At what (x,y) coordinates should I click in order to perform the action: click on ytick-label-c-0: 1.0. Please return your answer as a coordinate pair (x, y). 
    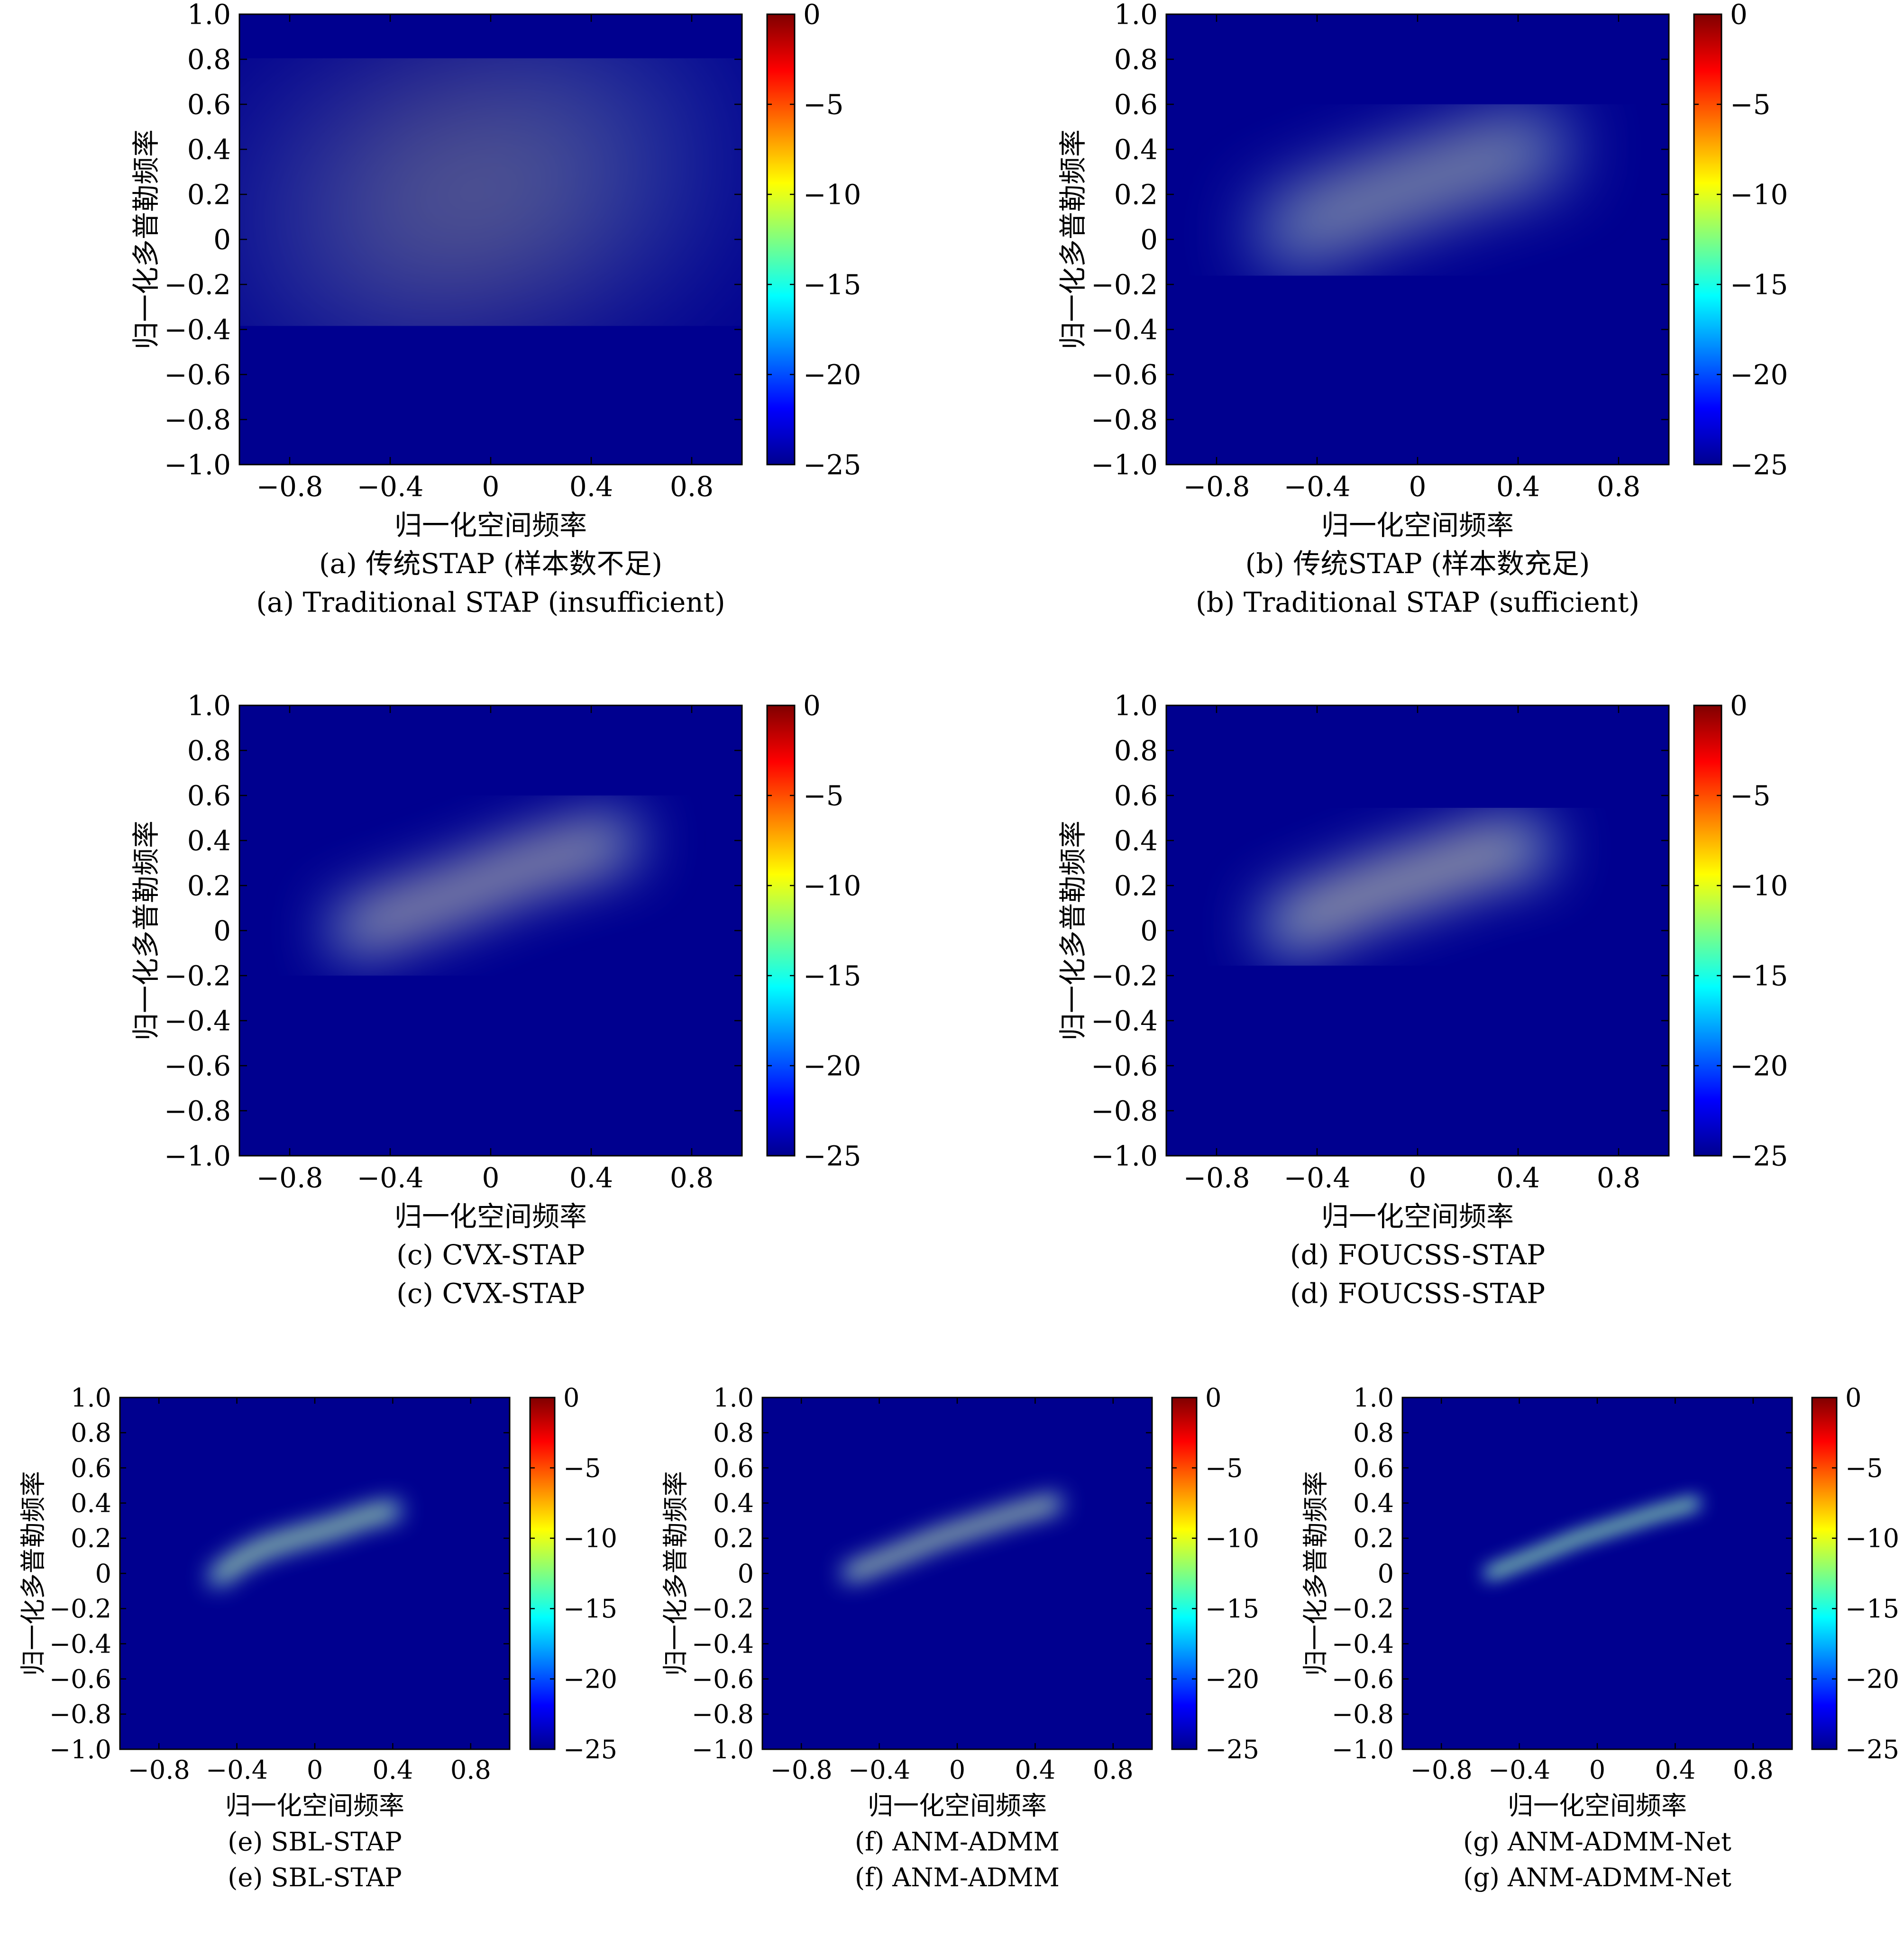
    Looking at the image, I should click on (209, 705).